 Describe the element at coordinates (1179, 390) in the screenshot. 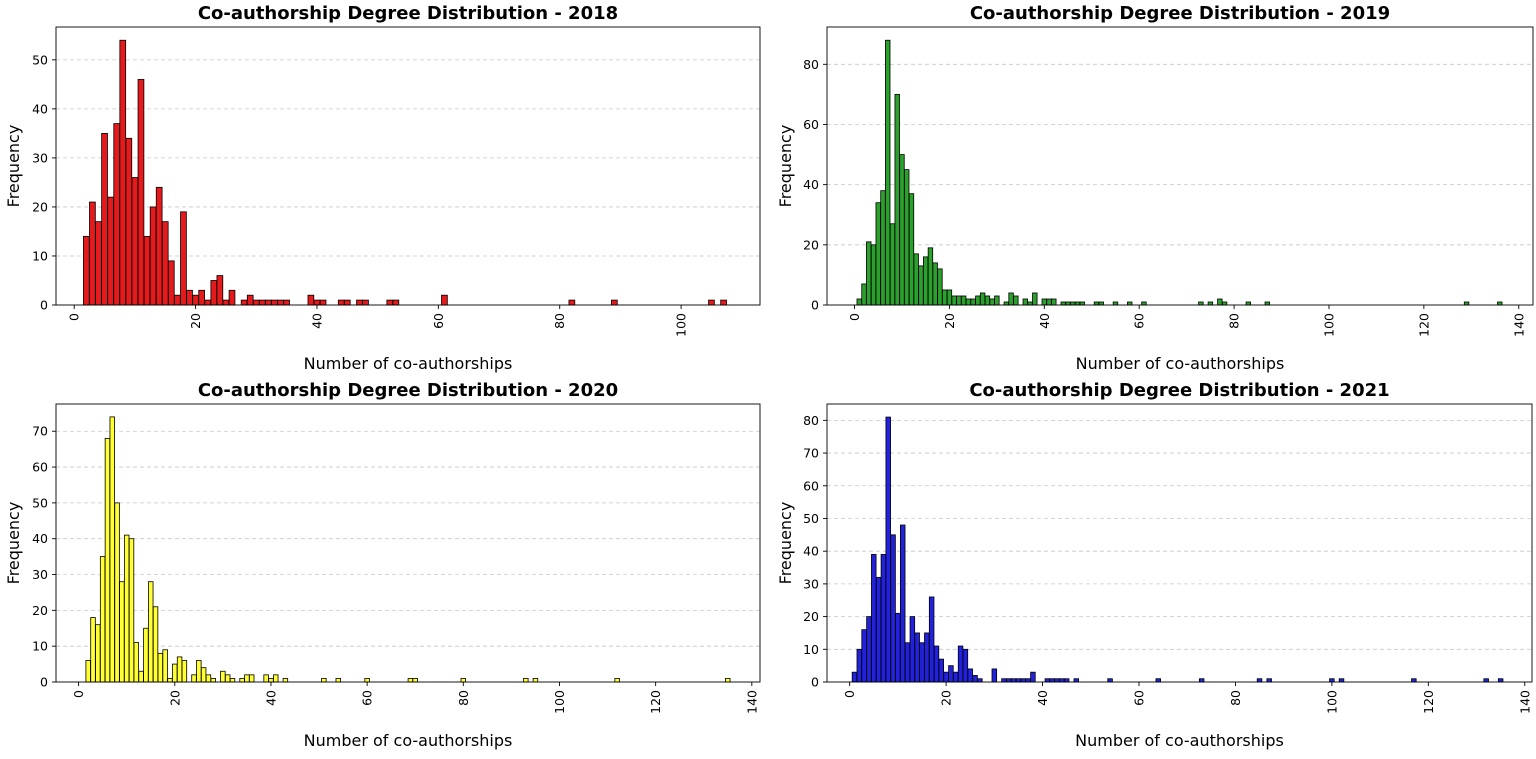

I see `chart-title: Co-authorship Degree Distribution - 2021` at that location.